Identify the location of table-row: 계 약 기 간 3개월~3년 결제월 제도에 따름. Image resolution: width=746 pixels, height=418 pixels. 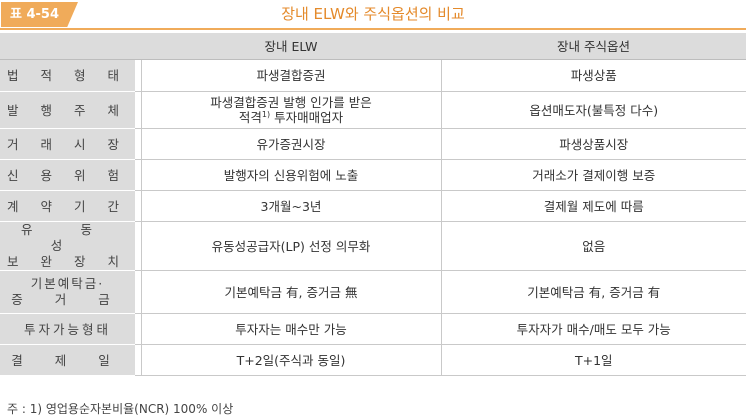
(373, 206).